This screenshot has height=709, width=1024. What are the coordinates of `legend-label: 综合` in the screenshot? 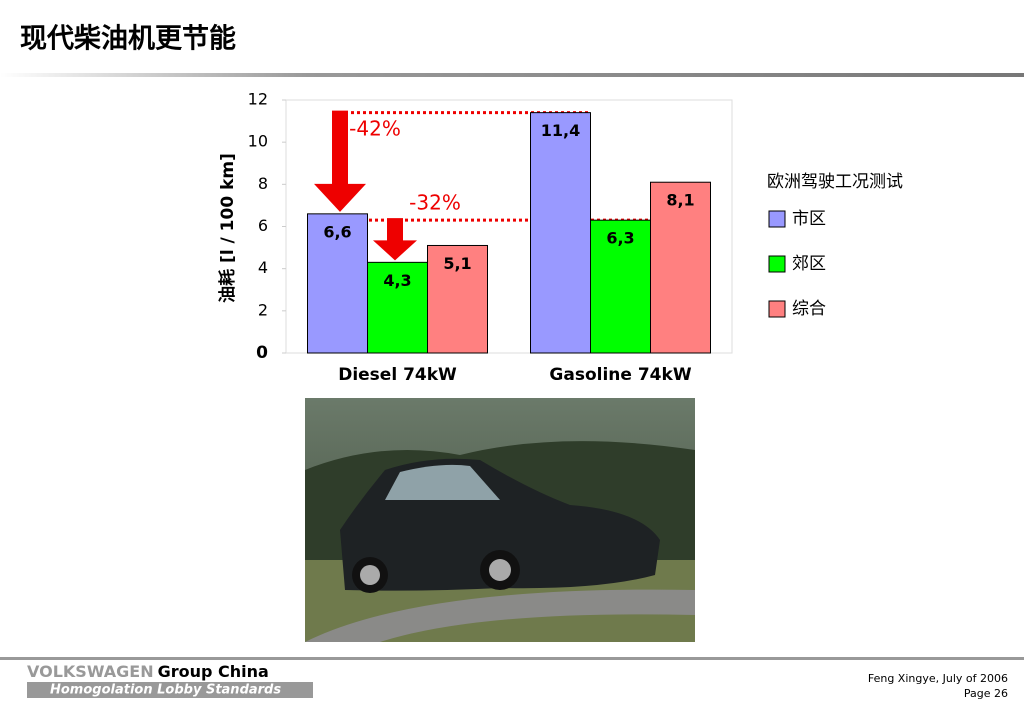 It's located at (809, 309).